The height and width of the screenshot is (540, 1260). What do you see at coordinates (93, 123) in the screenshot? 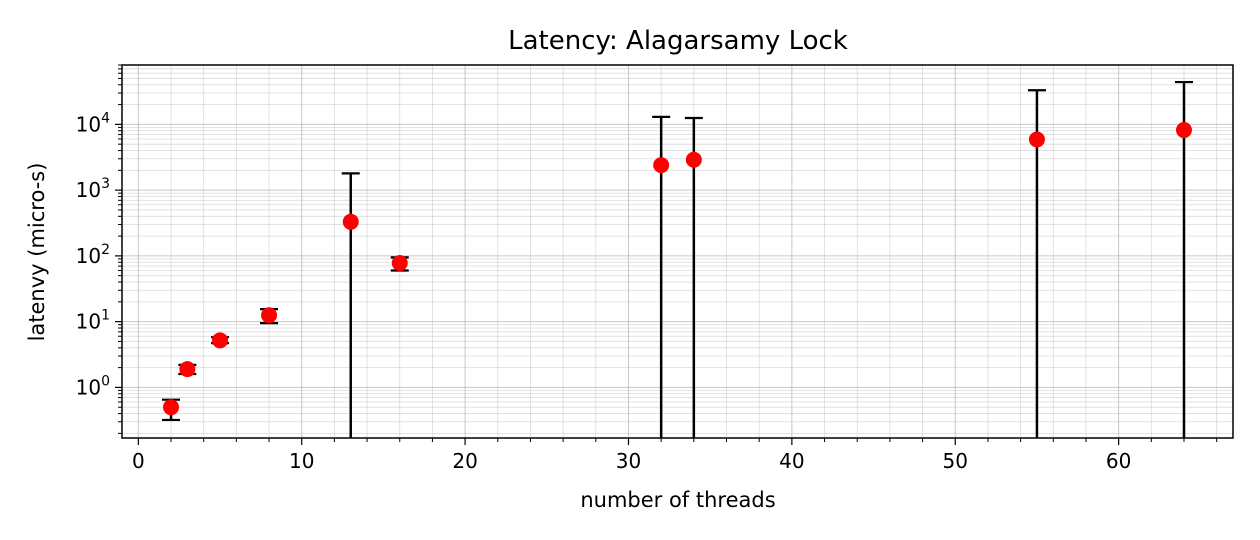
I see `y-tick-label: 10⁴` at bounding box center [93, 123].